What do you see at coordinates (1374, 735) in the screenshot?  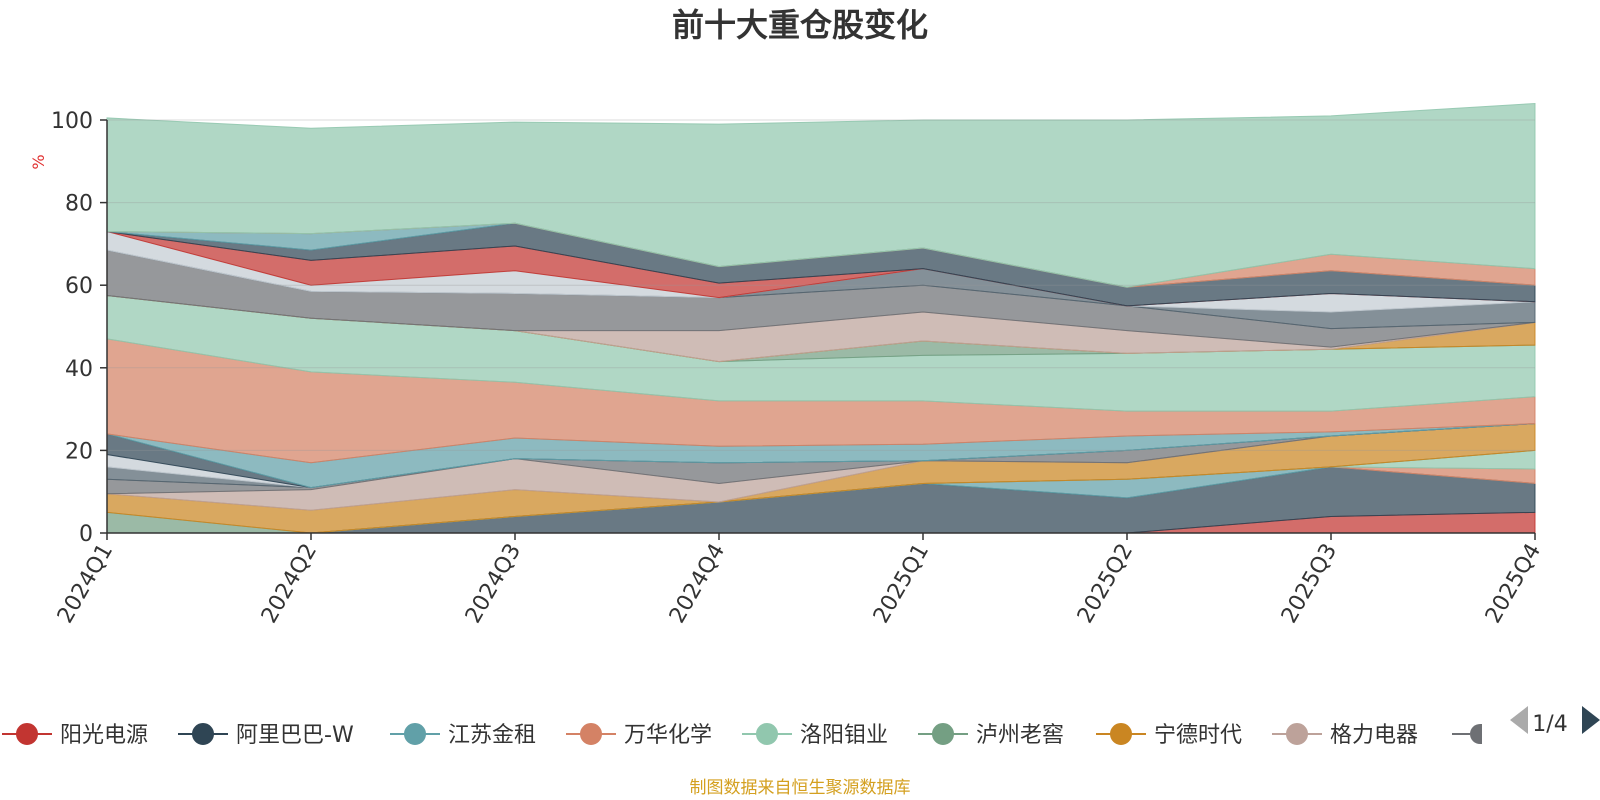 I see `legend-label: 格力电器` at bounding box center [1374, 735].